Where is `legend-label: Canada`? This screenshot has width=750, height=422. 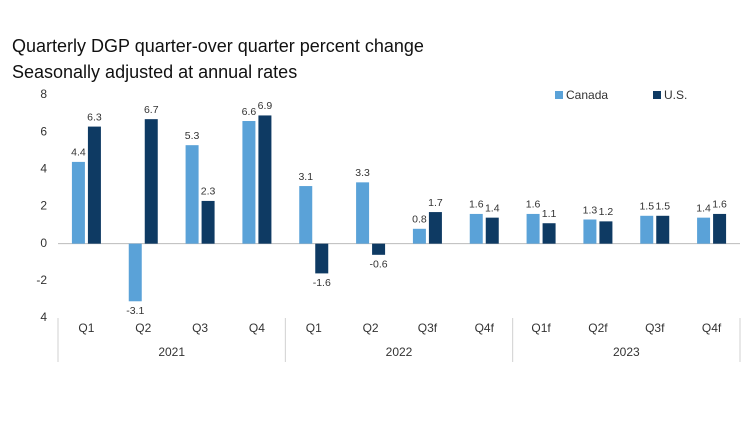 legend-label: Canada is located at coordinates (587, 95).